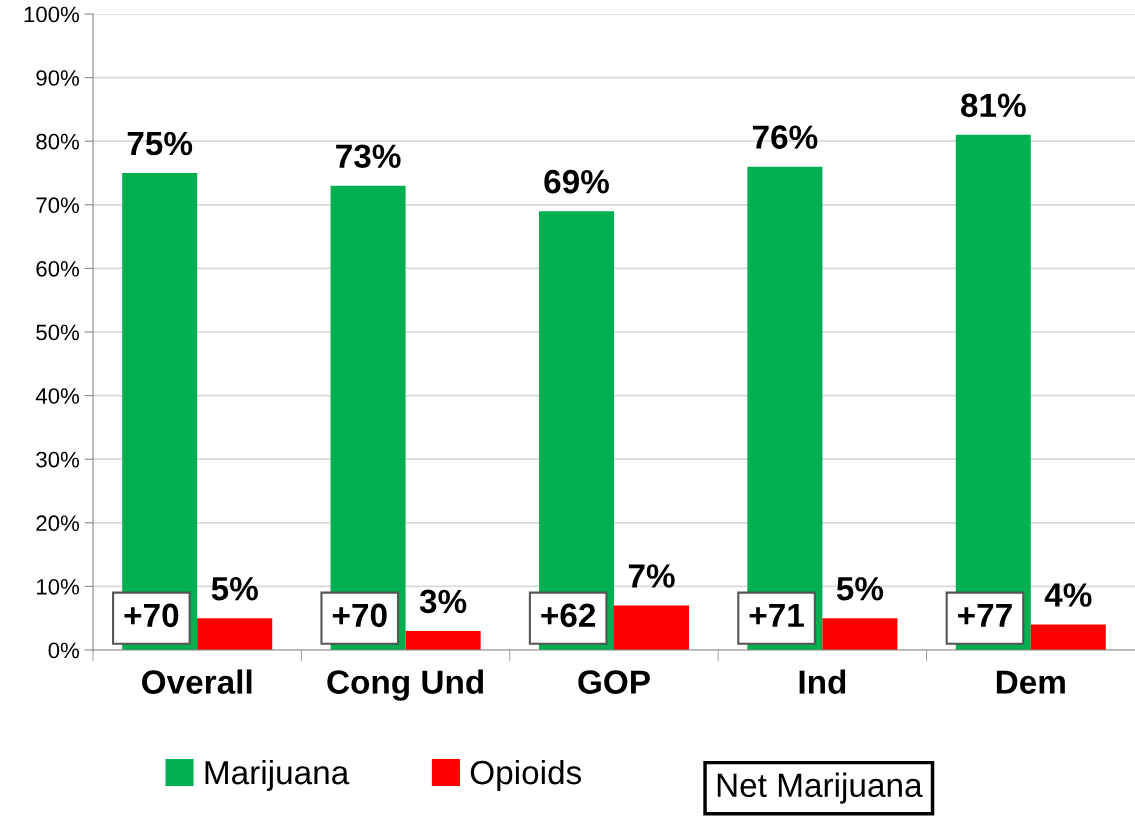 The width and height of the screenshot is (1135, 821). I want to click on x-tick-label: Ind, so click(822, 681).